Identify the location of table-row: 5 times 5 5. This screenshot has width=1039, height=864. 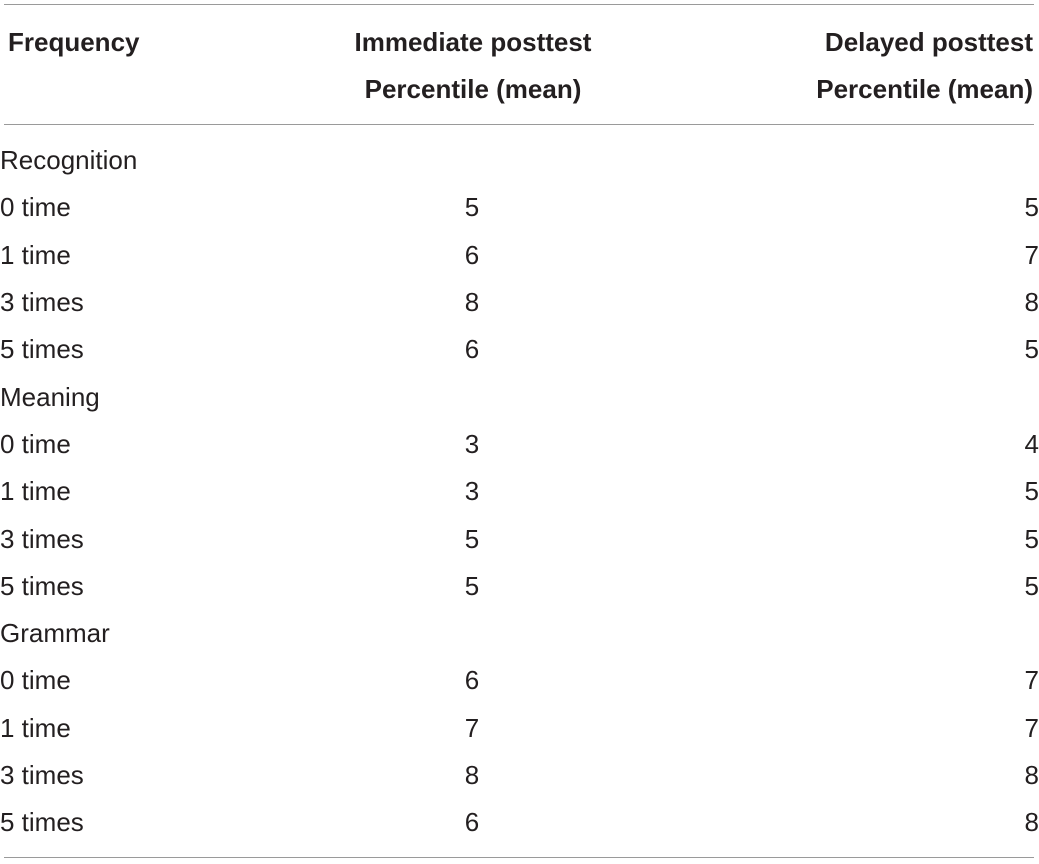
(519, 586).